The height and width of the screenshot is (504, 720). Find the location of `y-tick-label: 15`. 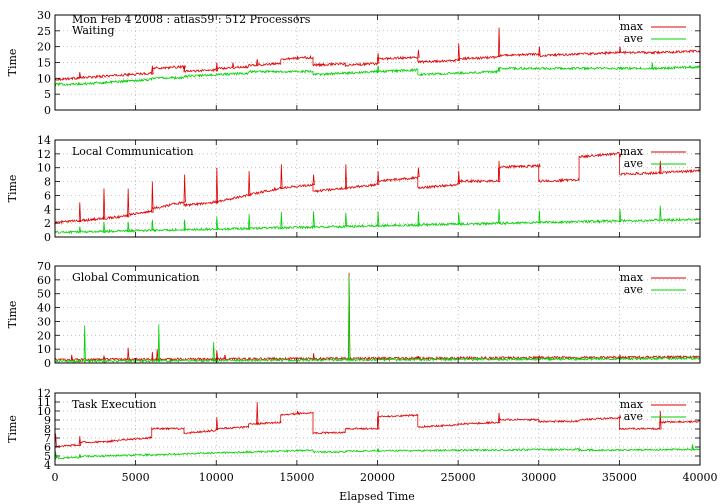

y-tick-label: 15 is located at coordinates (44, 63).